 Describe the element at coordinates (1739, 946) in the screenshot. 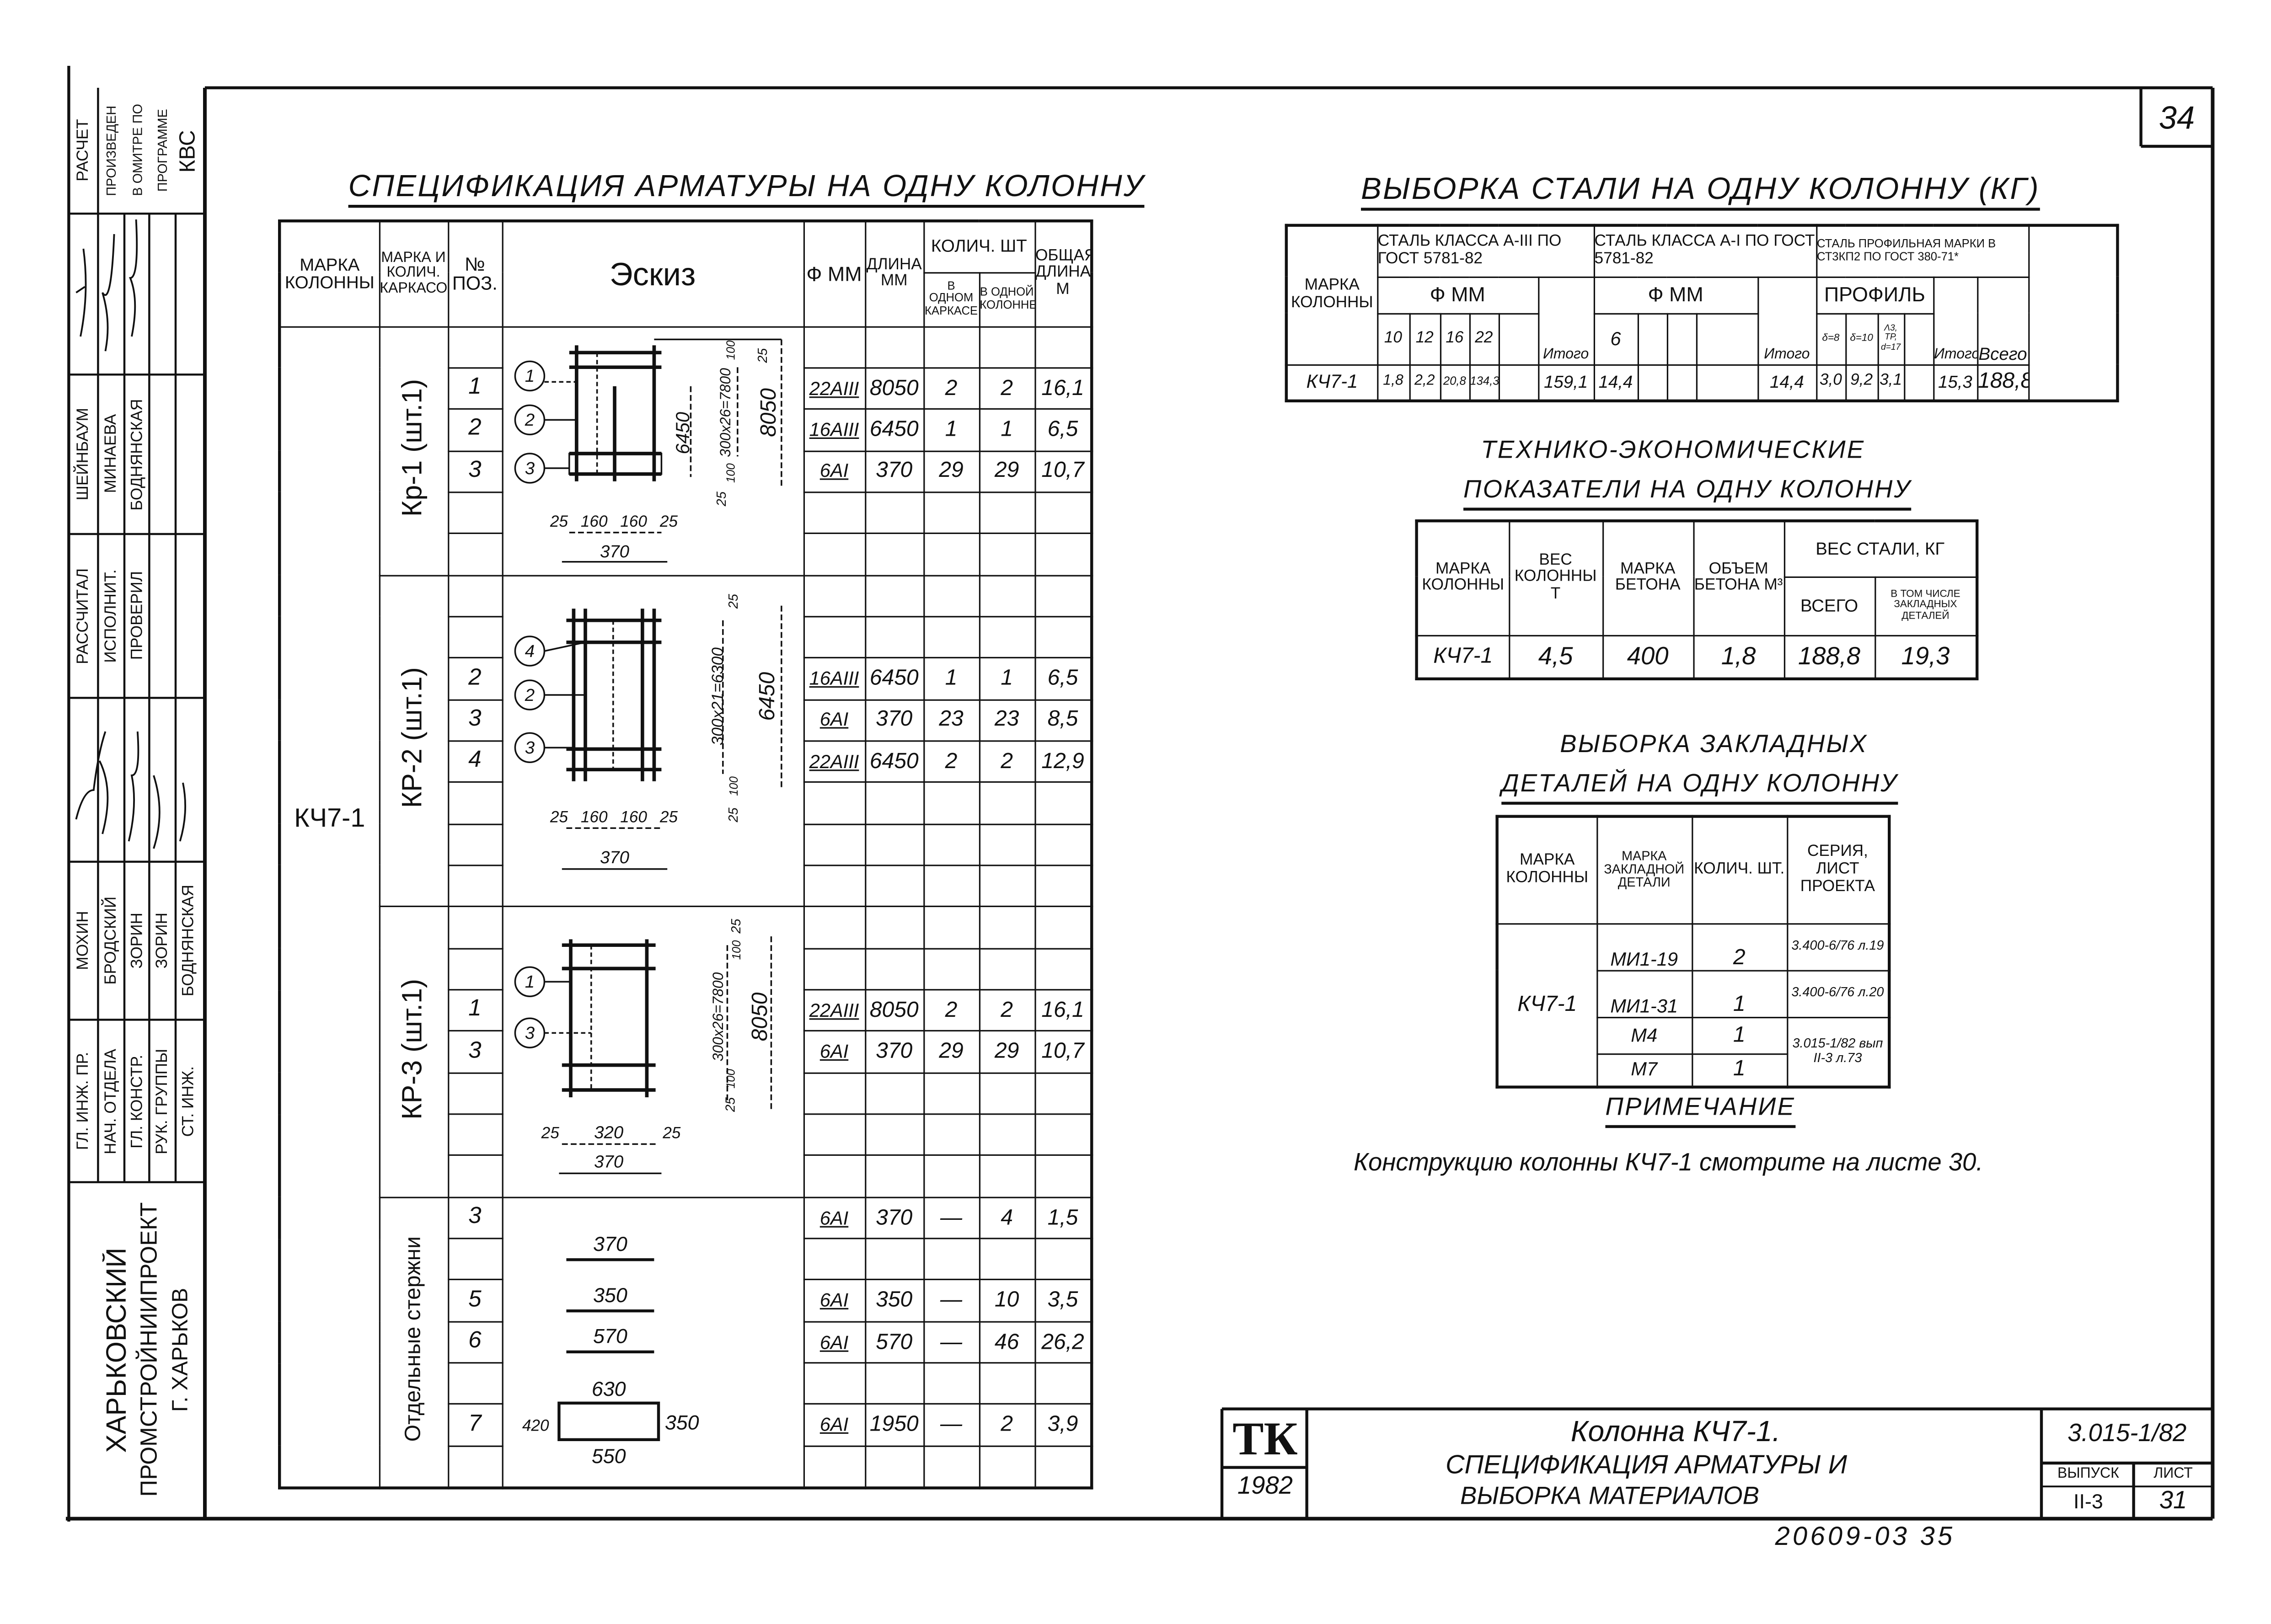

I see `embedded-qty: 2` at that location.